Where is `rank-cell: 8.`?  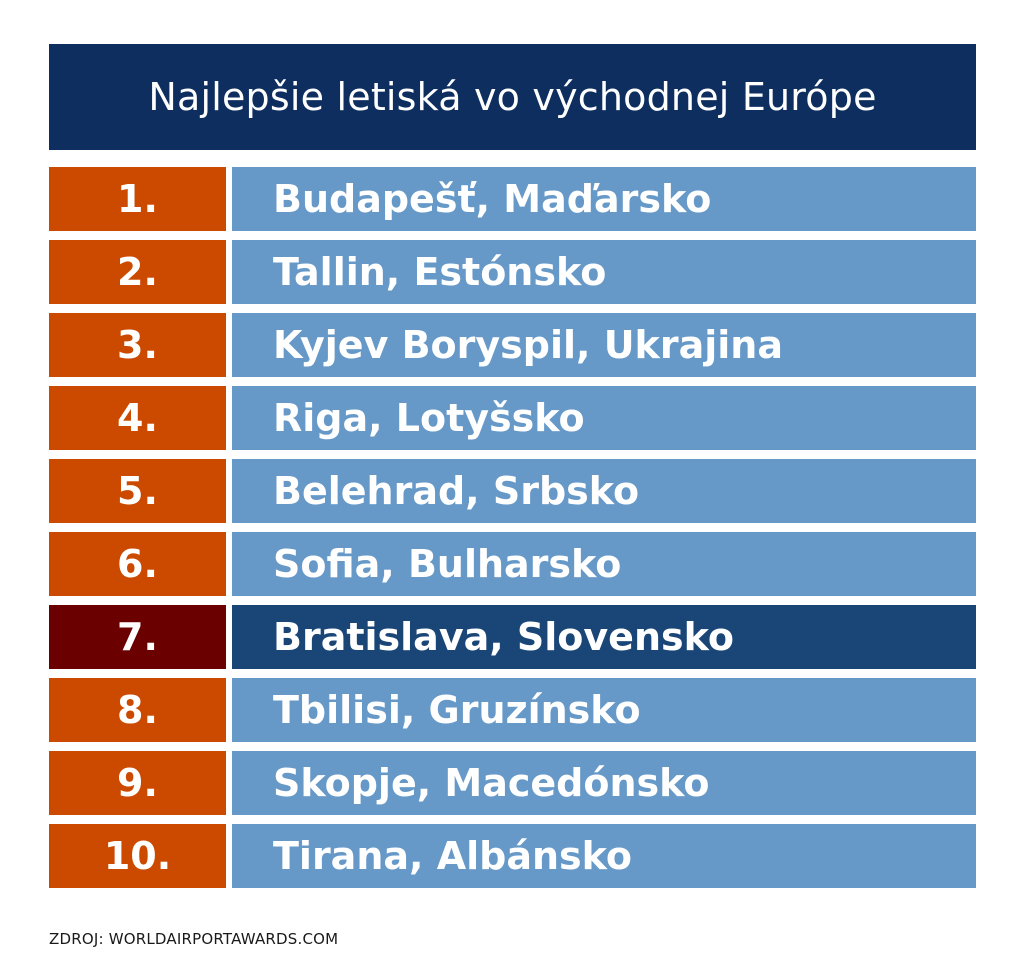
rank-cell: 8. is located at coordinates (137, 710).